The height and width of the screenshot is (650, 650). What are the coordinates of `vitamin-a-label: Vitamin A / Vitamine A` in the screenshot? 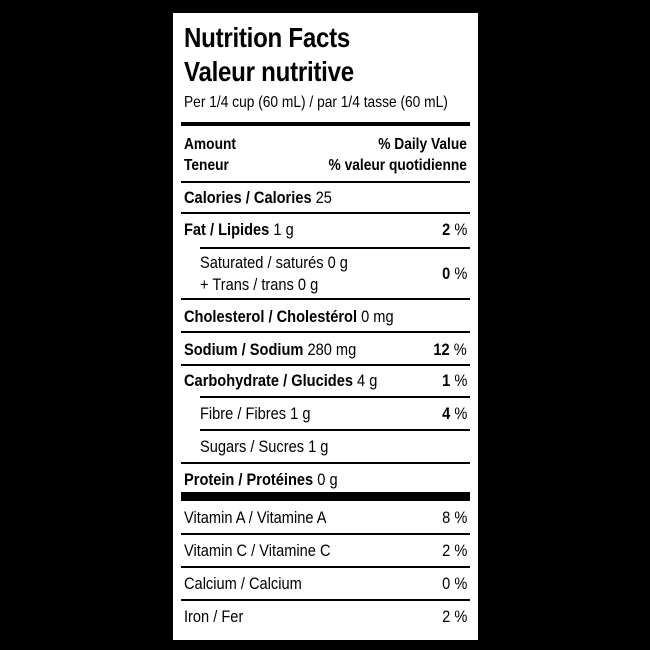 It's located at (255, 517).